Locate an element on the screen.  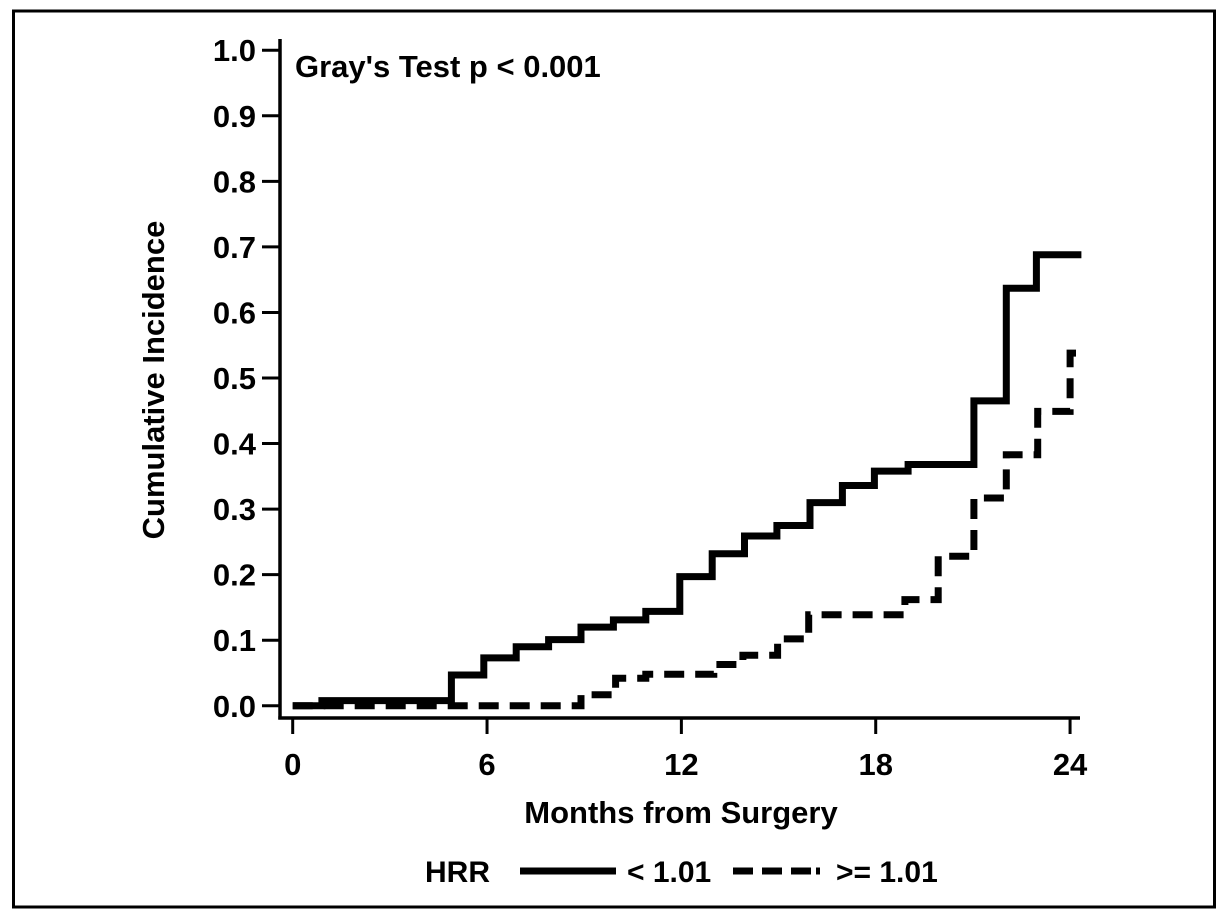
y-tick-label: 0.6 is located at coordinates (234, 312).